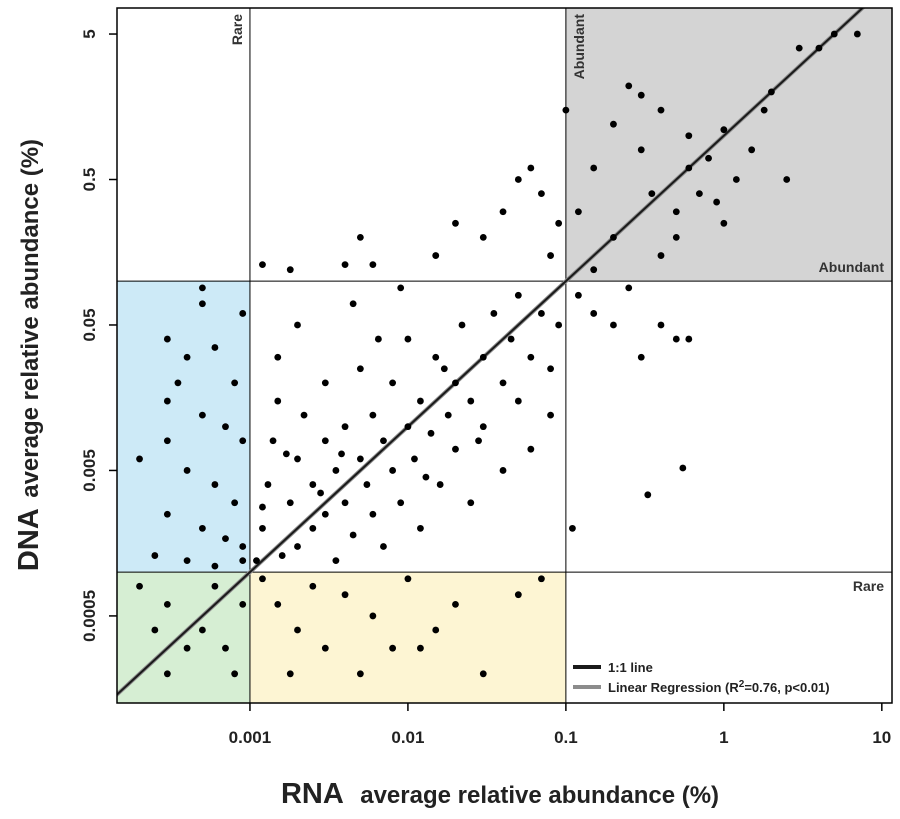 The image size is (900, 819). I want to click on legend-label-part: =0.76, p<0.01), so click(786, 687).